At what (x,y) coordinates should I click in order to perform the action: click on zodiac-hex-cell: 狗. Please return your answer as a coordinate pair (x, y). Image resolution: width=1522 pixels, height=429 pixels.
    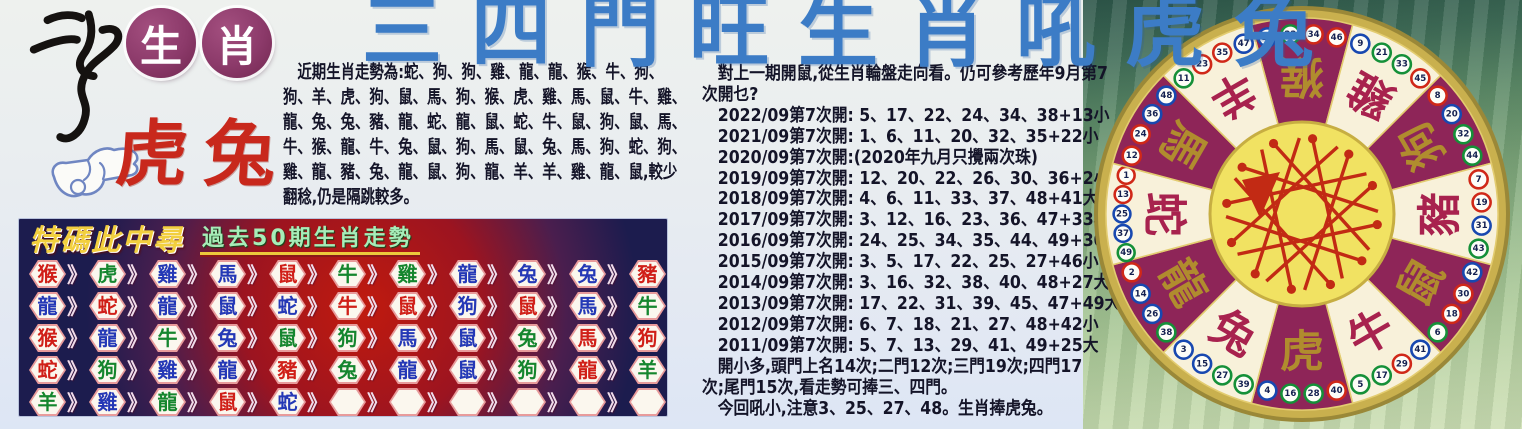
    Looking at the image, I should click on (467, 306).